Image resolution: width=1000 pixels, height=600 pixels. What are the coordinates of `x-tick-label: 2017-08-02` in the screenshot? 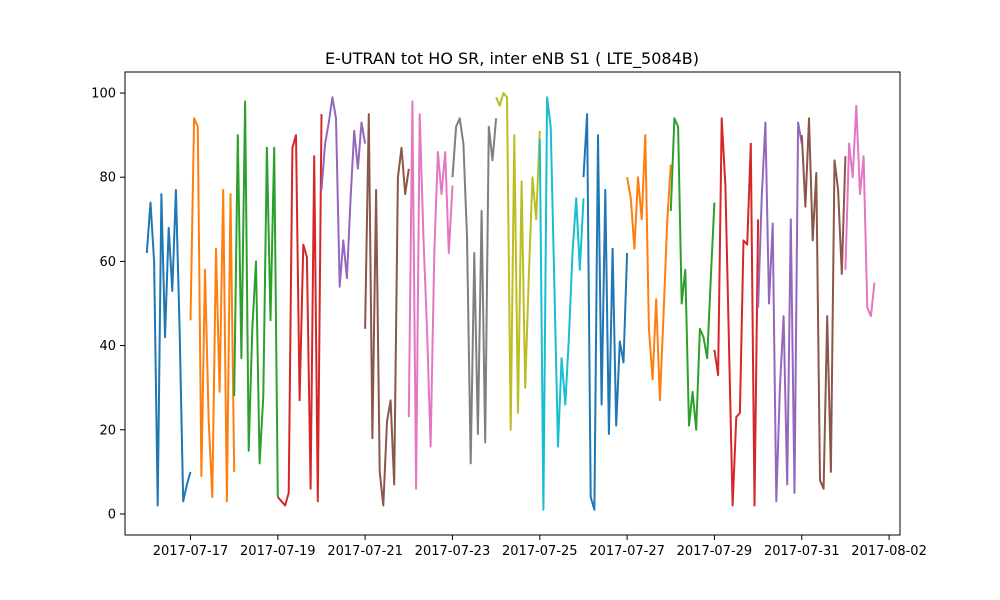 It's located at (889, 551).